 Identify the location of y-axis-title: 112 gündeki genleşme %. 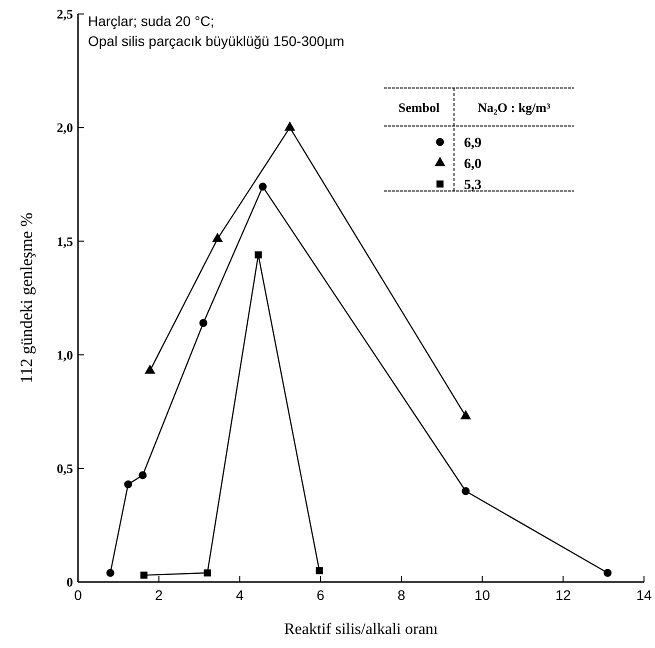
(26, 298).